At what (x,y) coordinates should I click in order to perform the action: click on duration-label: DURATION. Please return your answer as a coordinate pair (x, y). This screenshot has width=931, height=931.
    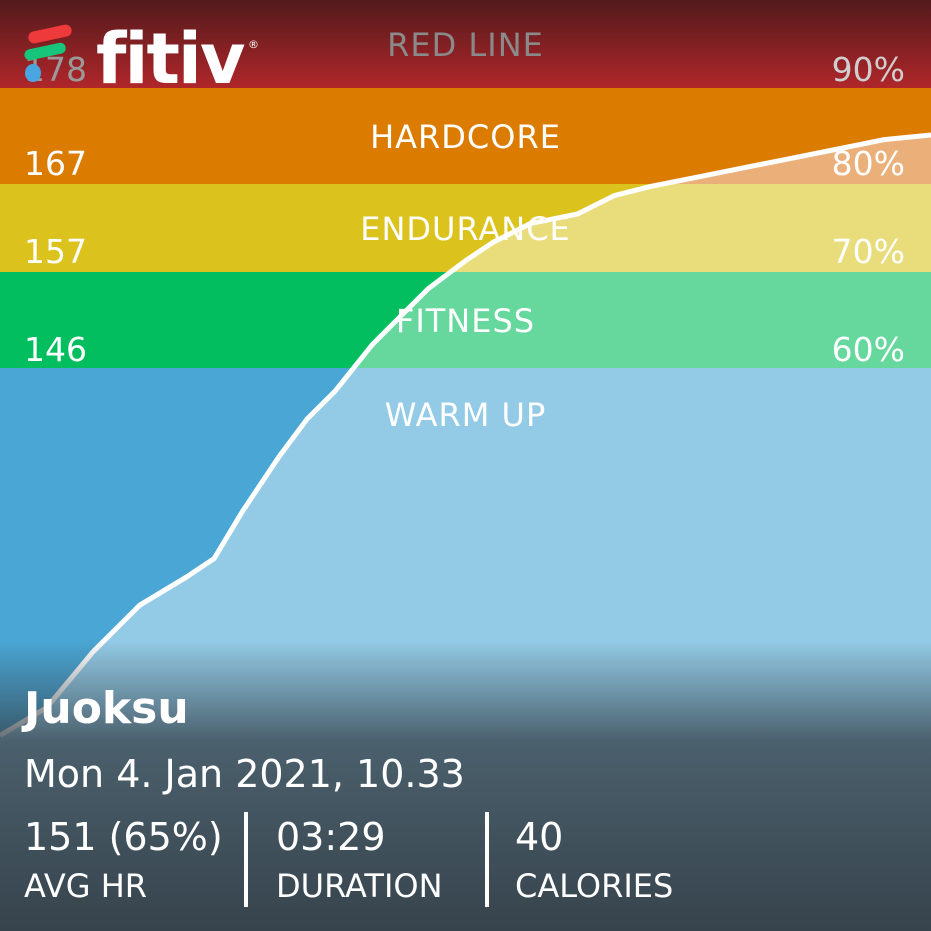
    Looking at the image, I should click on (359, 886).